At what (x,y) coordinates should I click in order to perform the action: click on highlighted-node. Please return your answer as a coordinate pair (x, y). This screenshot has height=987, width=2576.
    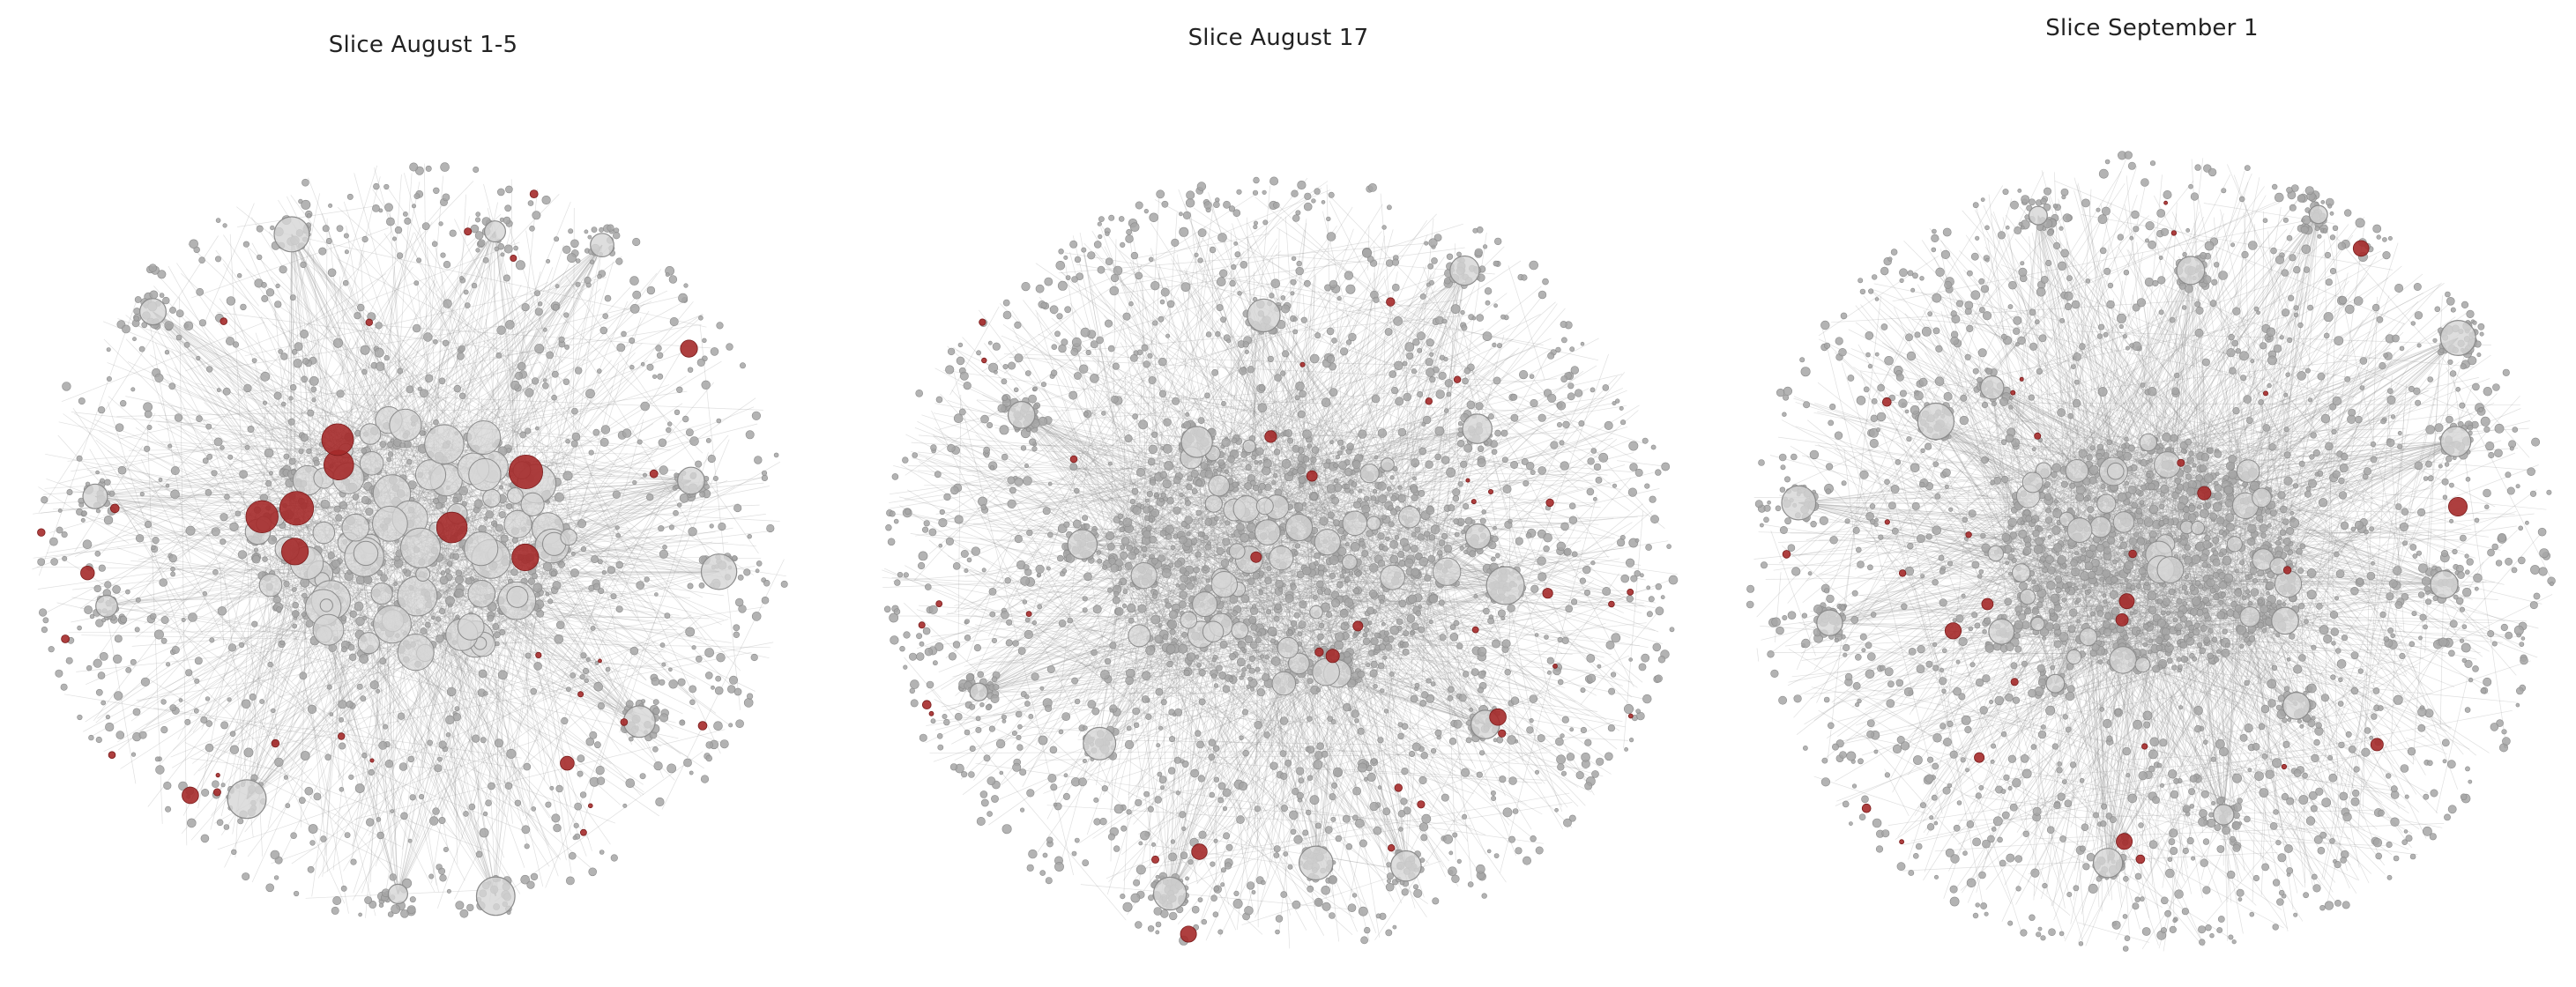
    Looking at the image, I should click on (590, 806).